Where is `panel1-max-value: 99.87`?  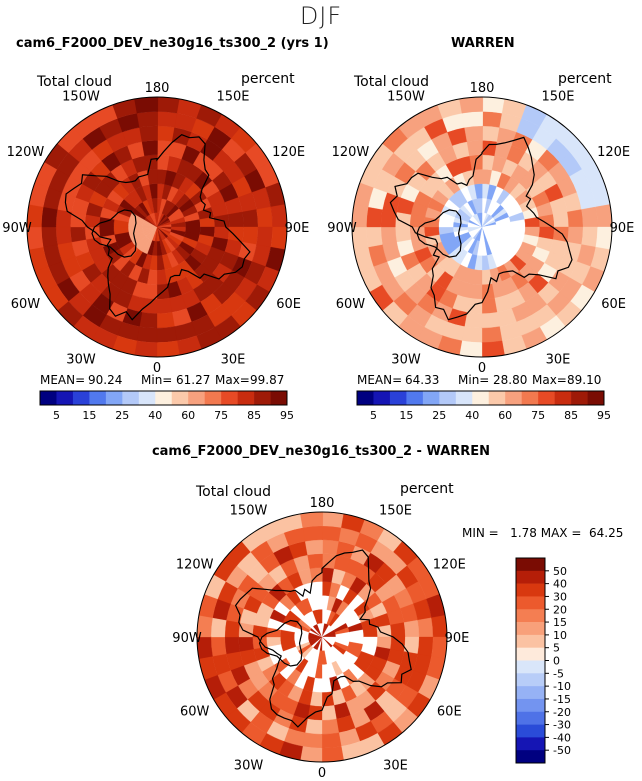
panel1-max-value: 99.87 is located at coordinates (267, 380).